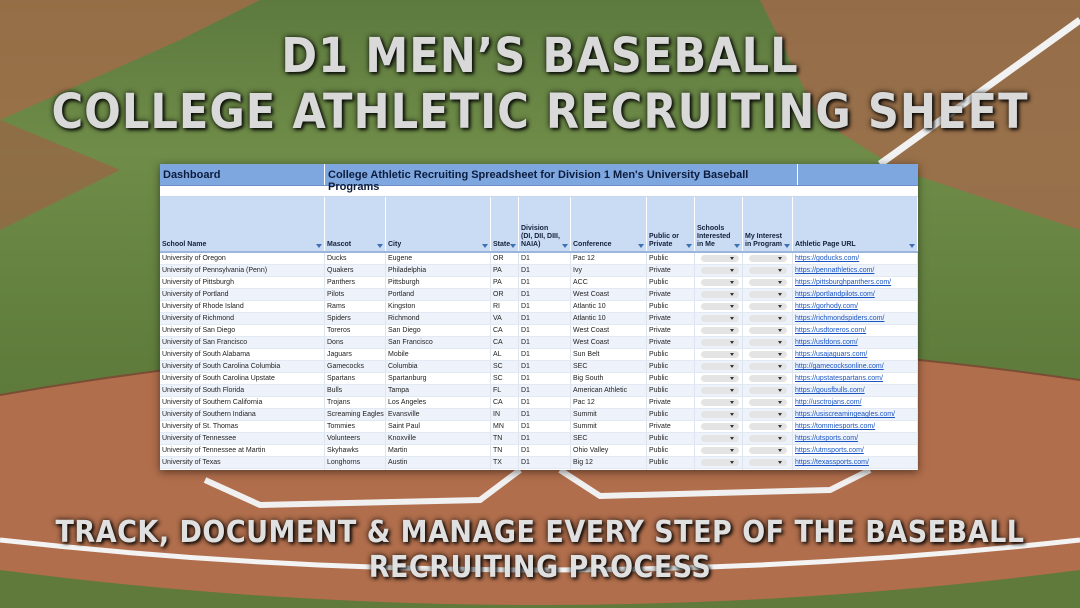 The image size is (1080, 608). Describe the element at coordinates (438, 330) in the screenshot. I see `cell-city: San Diego` at that location.